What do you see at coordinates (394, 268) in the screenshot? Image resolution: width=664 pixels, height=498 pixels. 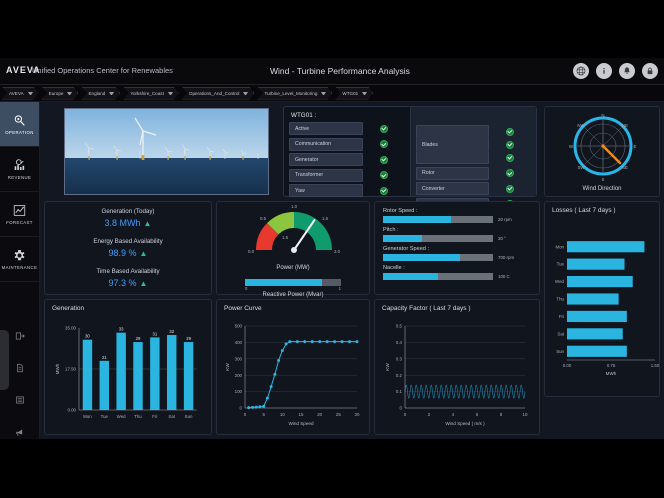 I see `metric-label-3: Nacelle :` at bounding box center [394, 268].